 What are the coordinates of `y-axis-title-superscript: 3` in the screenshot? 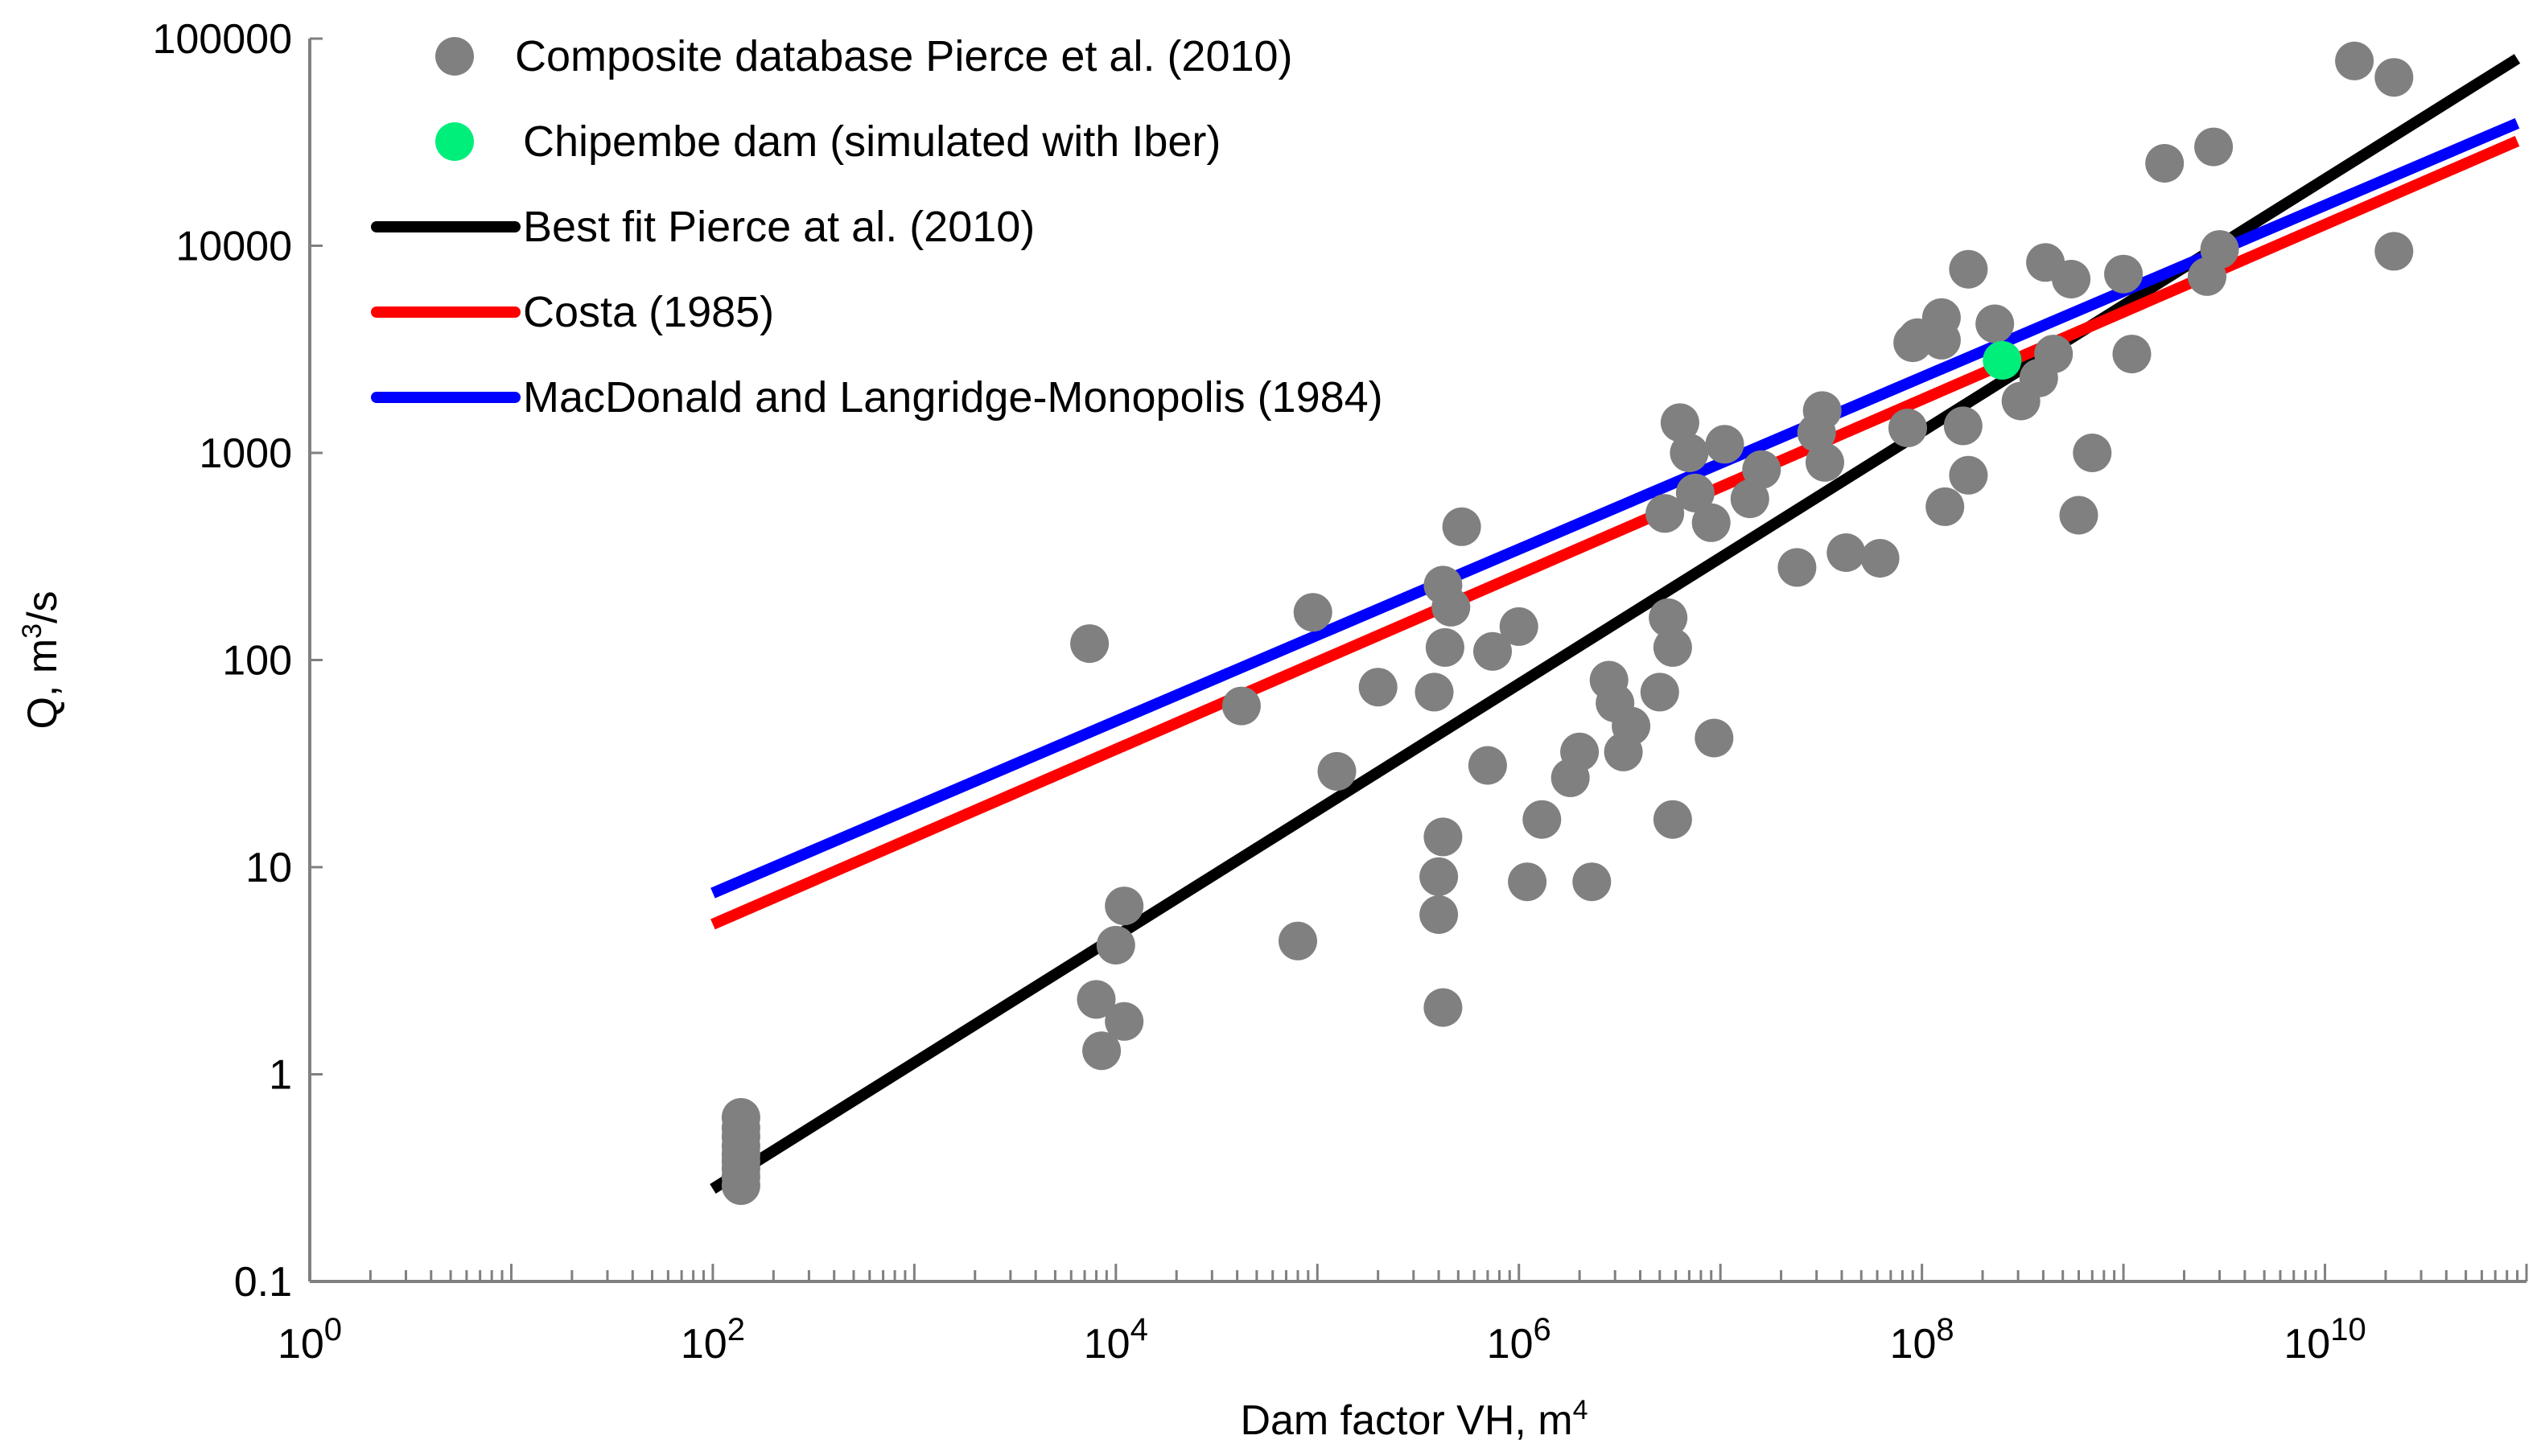 It's located at (32, 631).